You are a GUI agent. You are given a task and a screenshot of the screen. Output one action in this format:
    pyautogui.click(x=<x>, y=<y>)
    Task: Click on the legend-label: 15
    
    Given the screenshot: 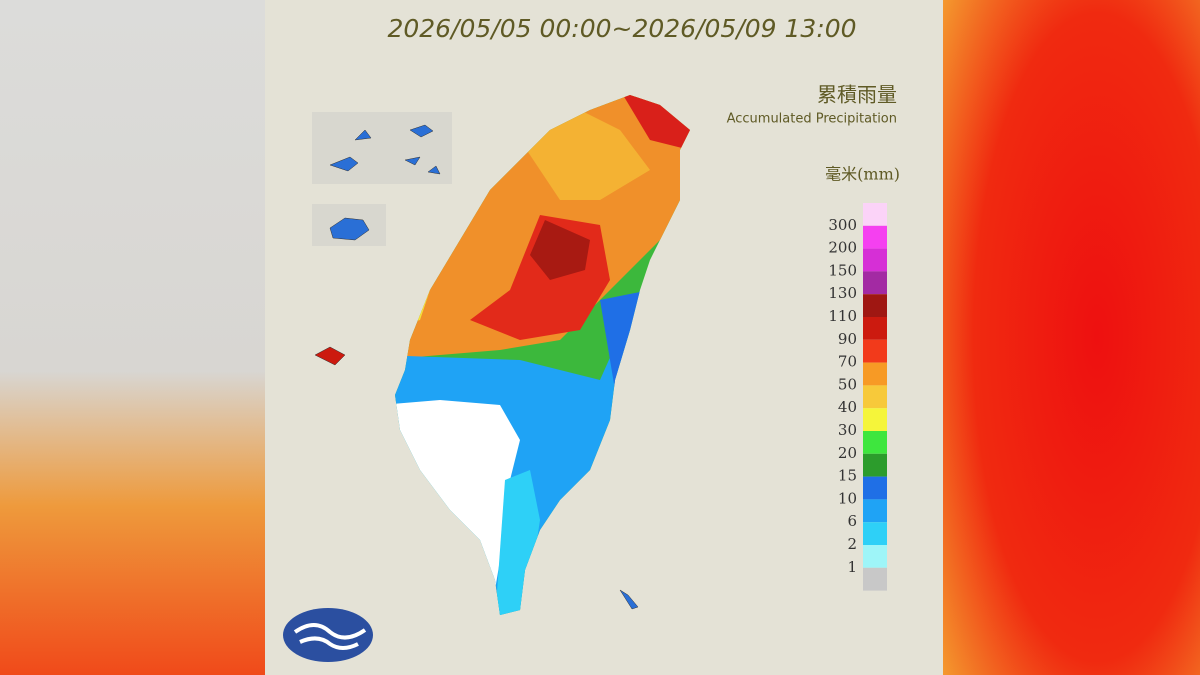 What is the action you would take?
    pyautogui.click(x=847, y=476)
    